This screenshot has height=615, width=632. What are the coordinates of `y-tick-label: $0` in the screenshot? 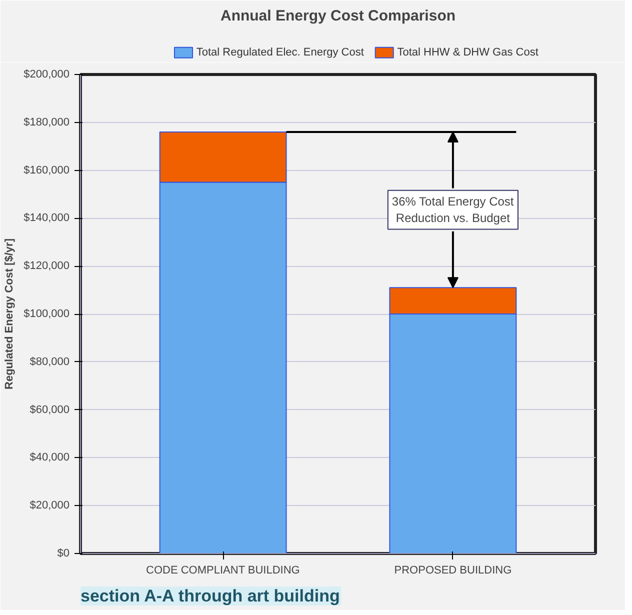 It's located at (63, 554).